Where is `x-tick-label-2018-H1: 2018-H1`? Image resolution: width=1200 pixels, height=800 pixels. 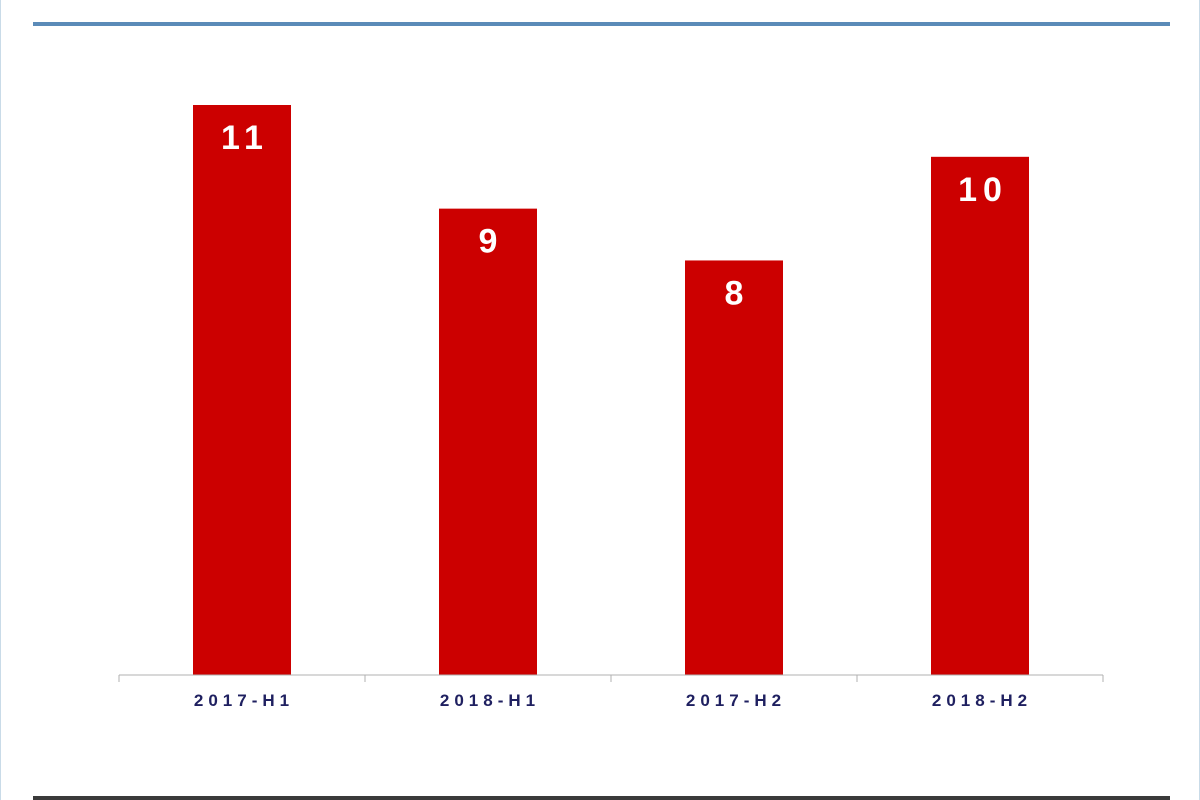
x-tick-label-2018-H1: 2018-H1 is located at coordinates (490, 700).